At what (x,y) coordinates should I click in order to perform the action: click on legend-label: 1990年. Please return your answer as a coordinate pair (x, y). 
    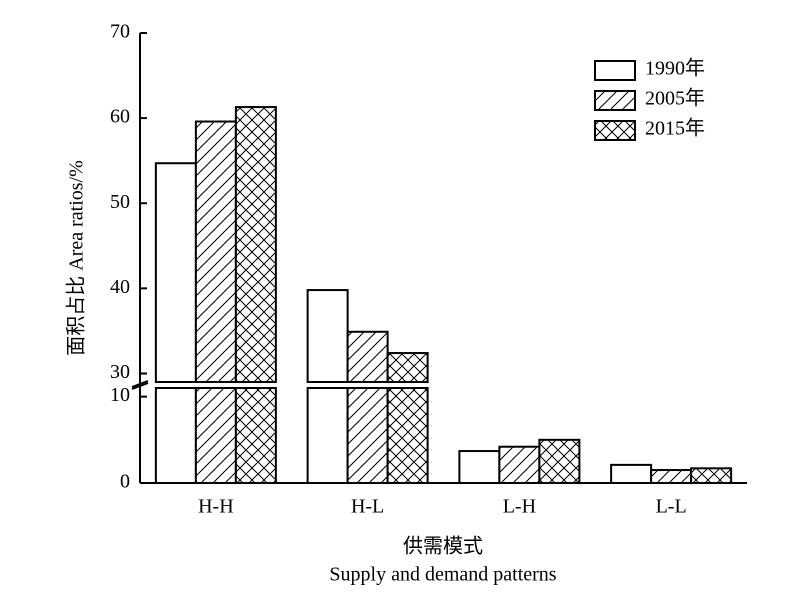
    Looking at the image, I should click on (675, 68).